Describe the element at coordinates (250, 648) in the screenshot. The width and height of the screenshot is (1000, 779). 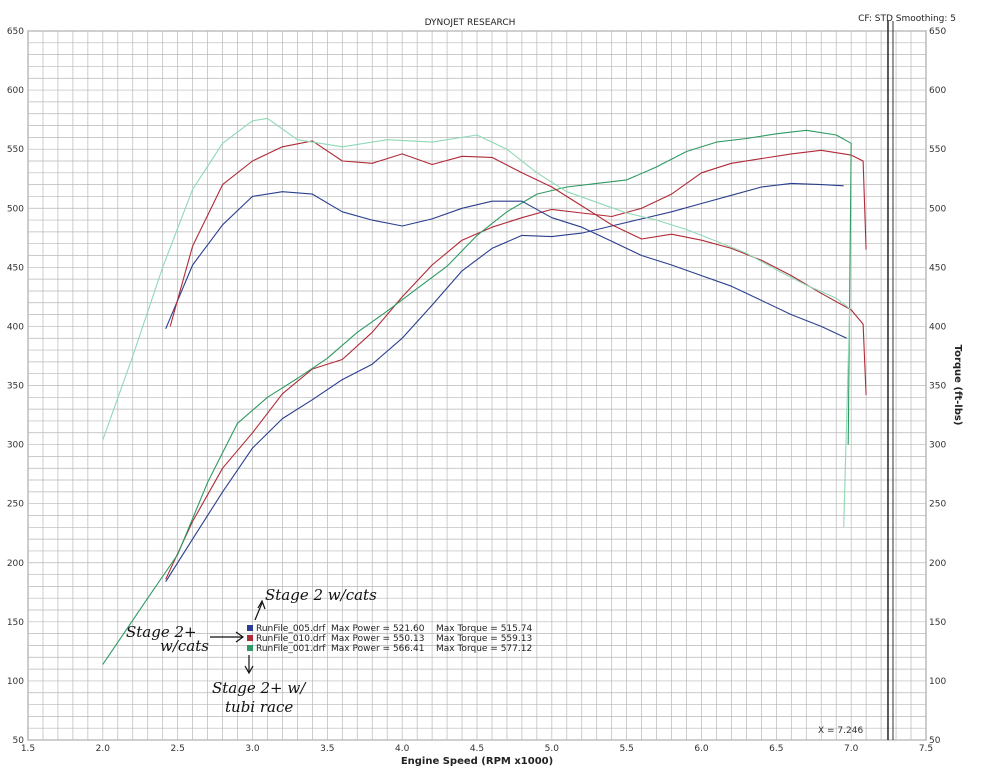
I see `legend-swatch-green` at that location.